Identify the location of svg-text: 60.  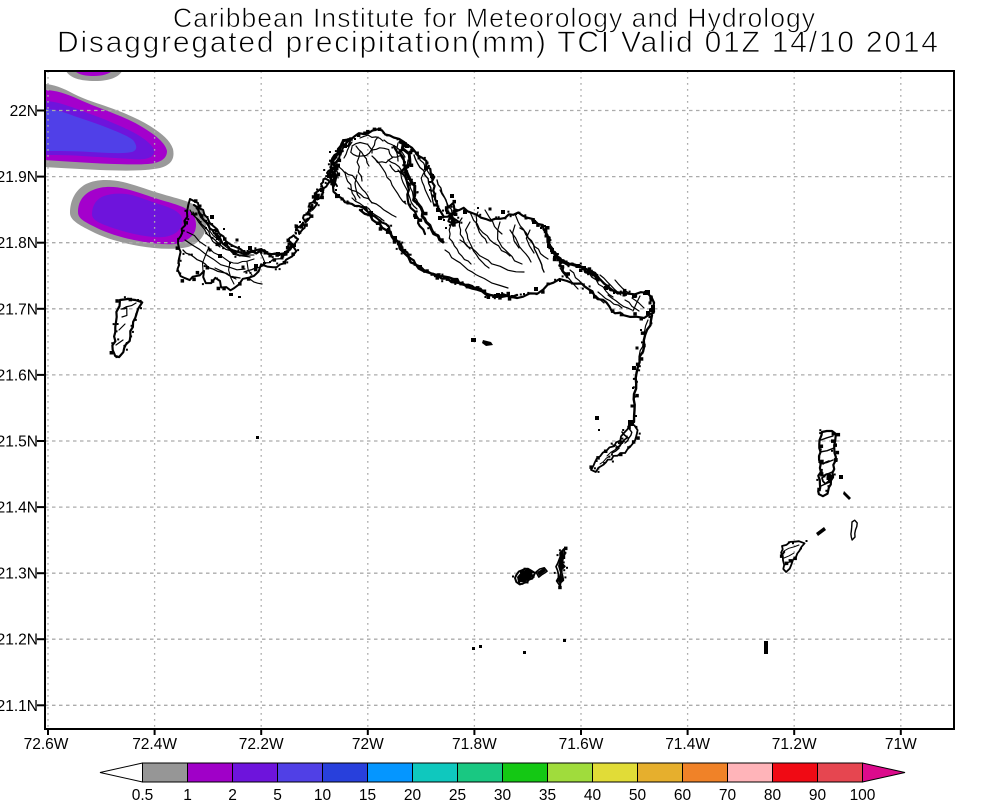
(683, 793).